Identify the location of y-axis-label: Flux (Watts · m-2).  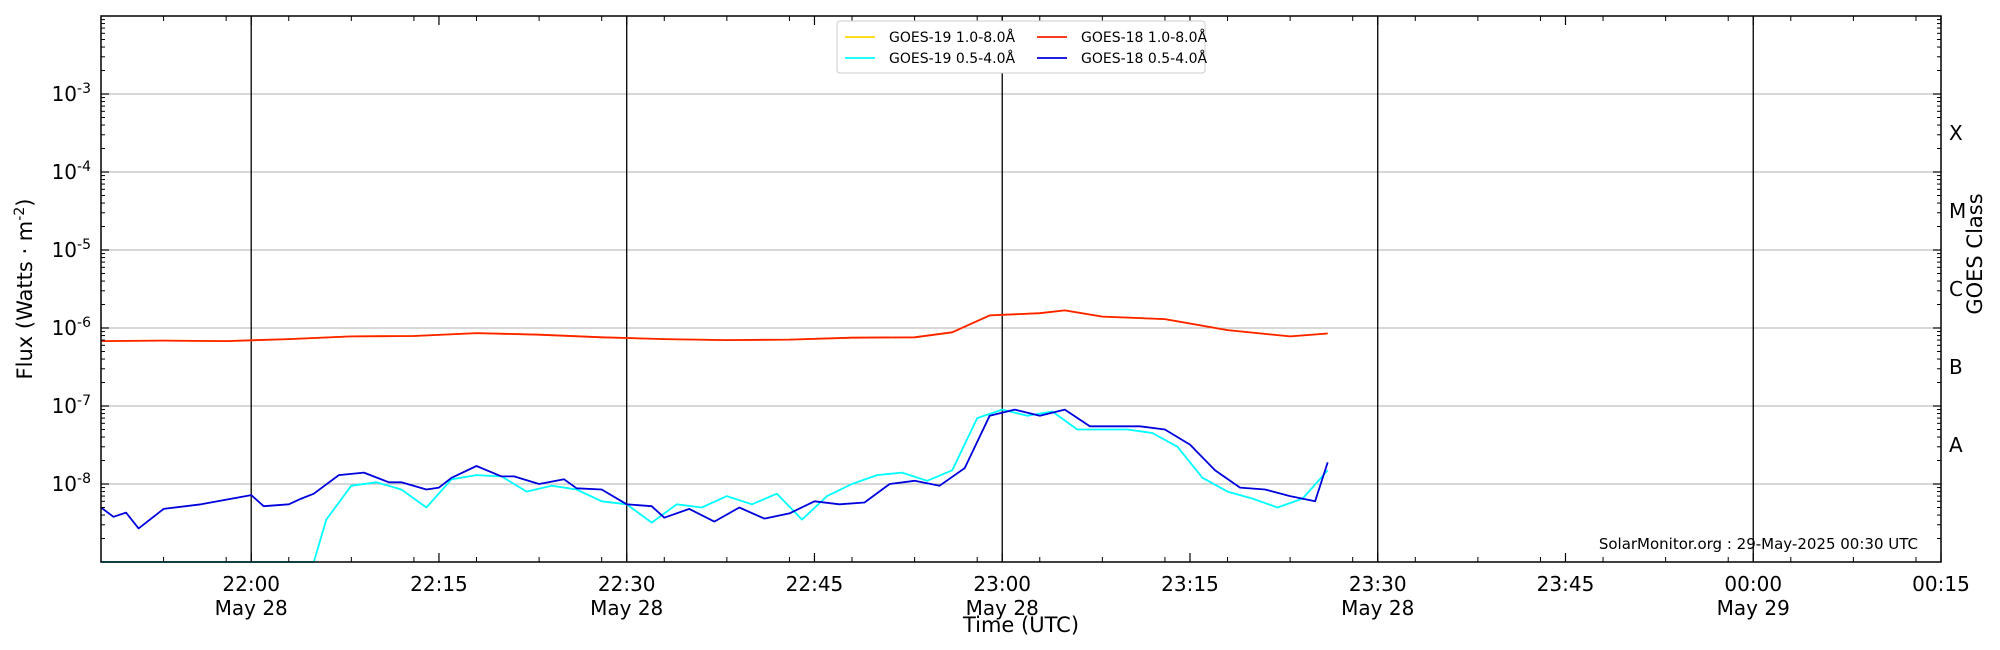
(24, 289).